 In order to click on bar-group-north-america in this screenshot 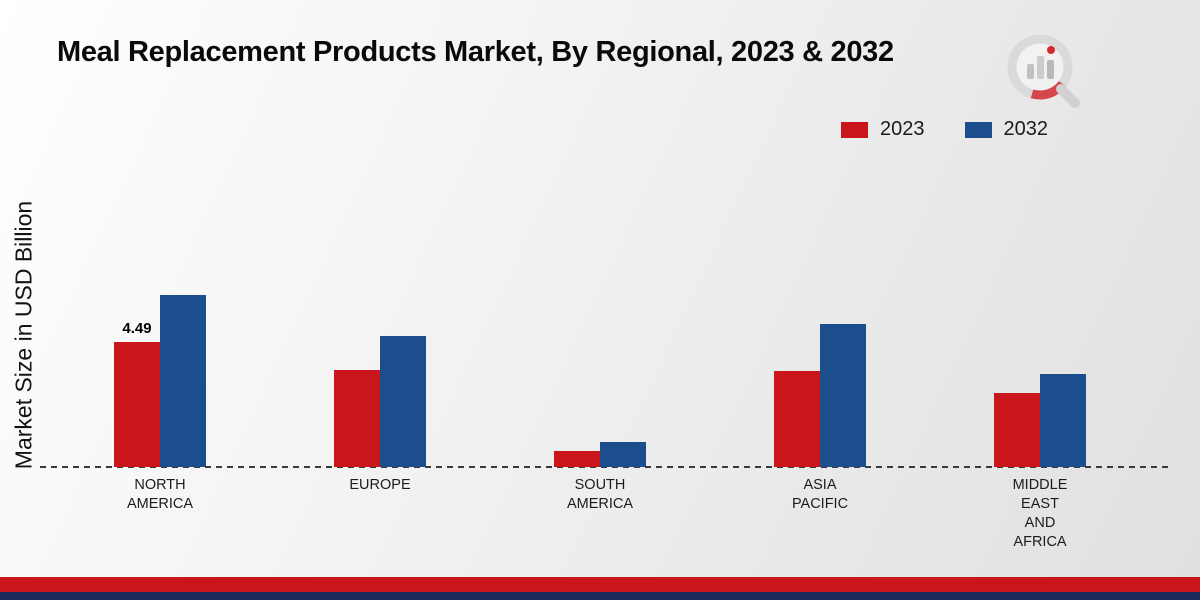, I will do `click(160, 381)`.